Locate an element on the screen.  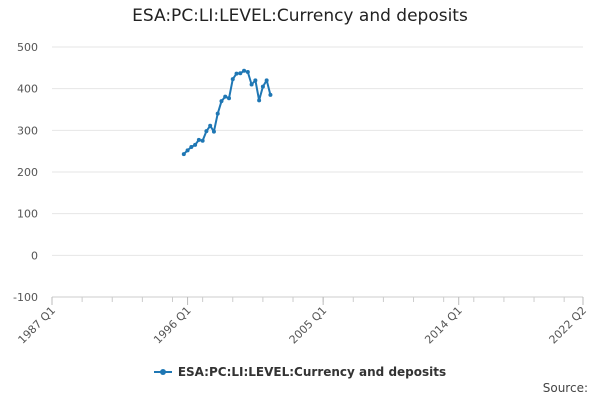
y-tick-label: 400 is located at coordinates (27, 89).